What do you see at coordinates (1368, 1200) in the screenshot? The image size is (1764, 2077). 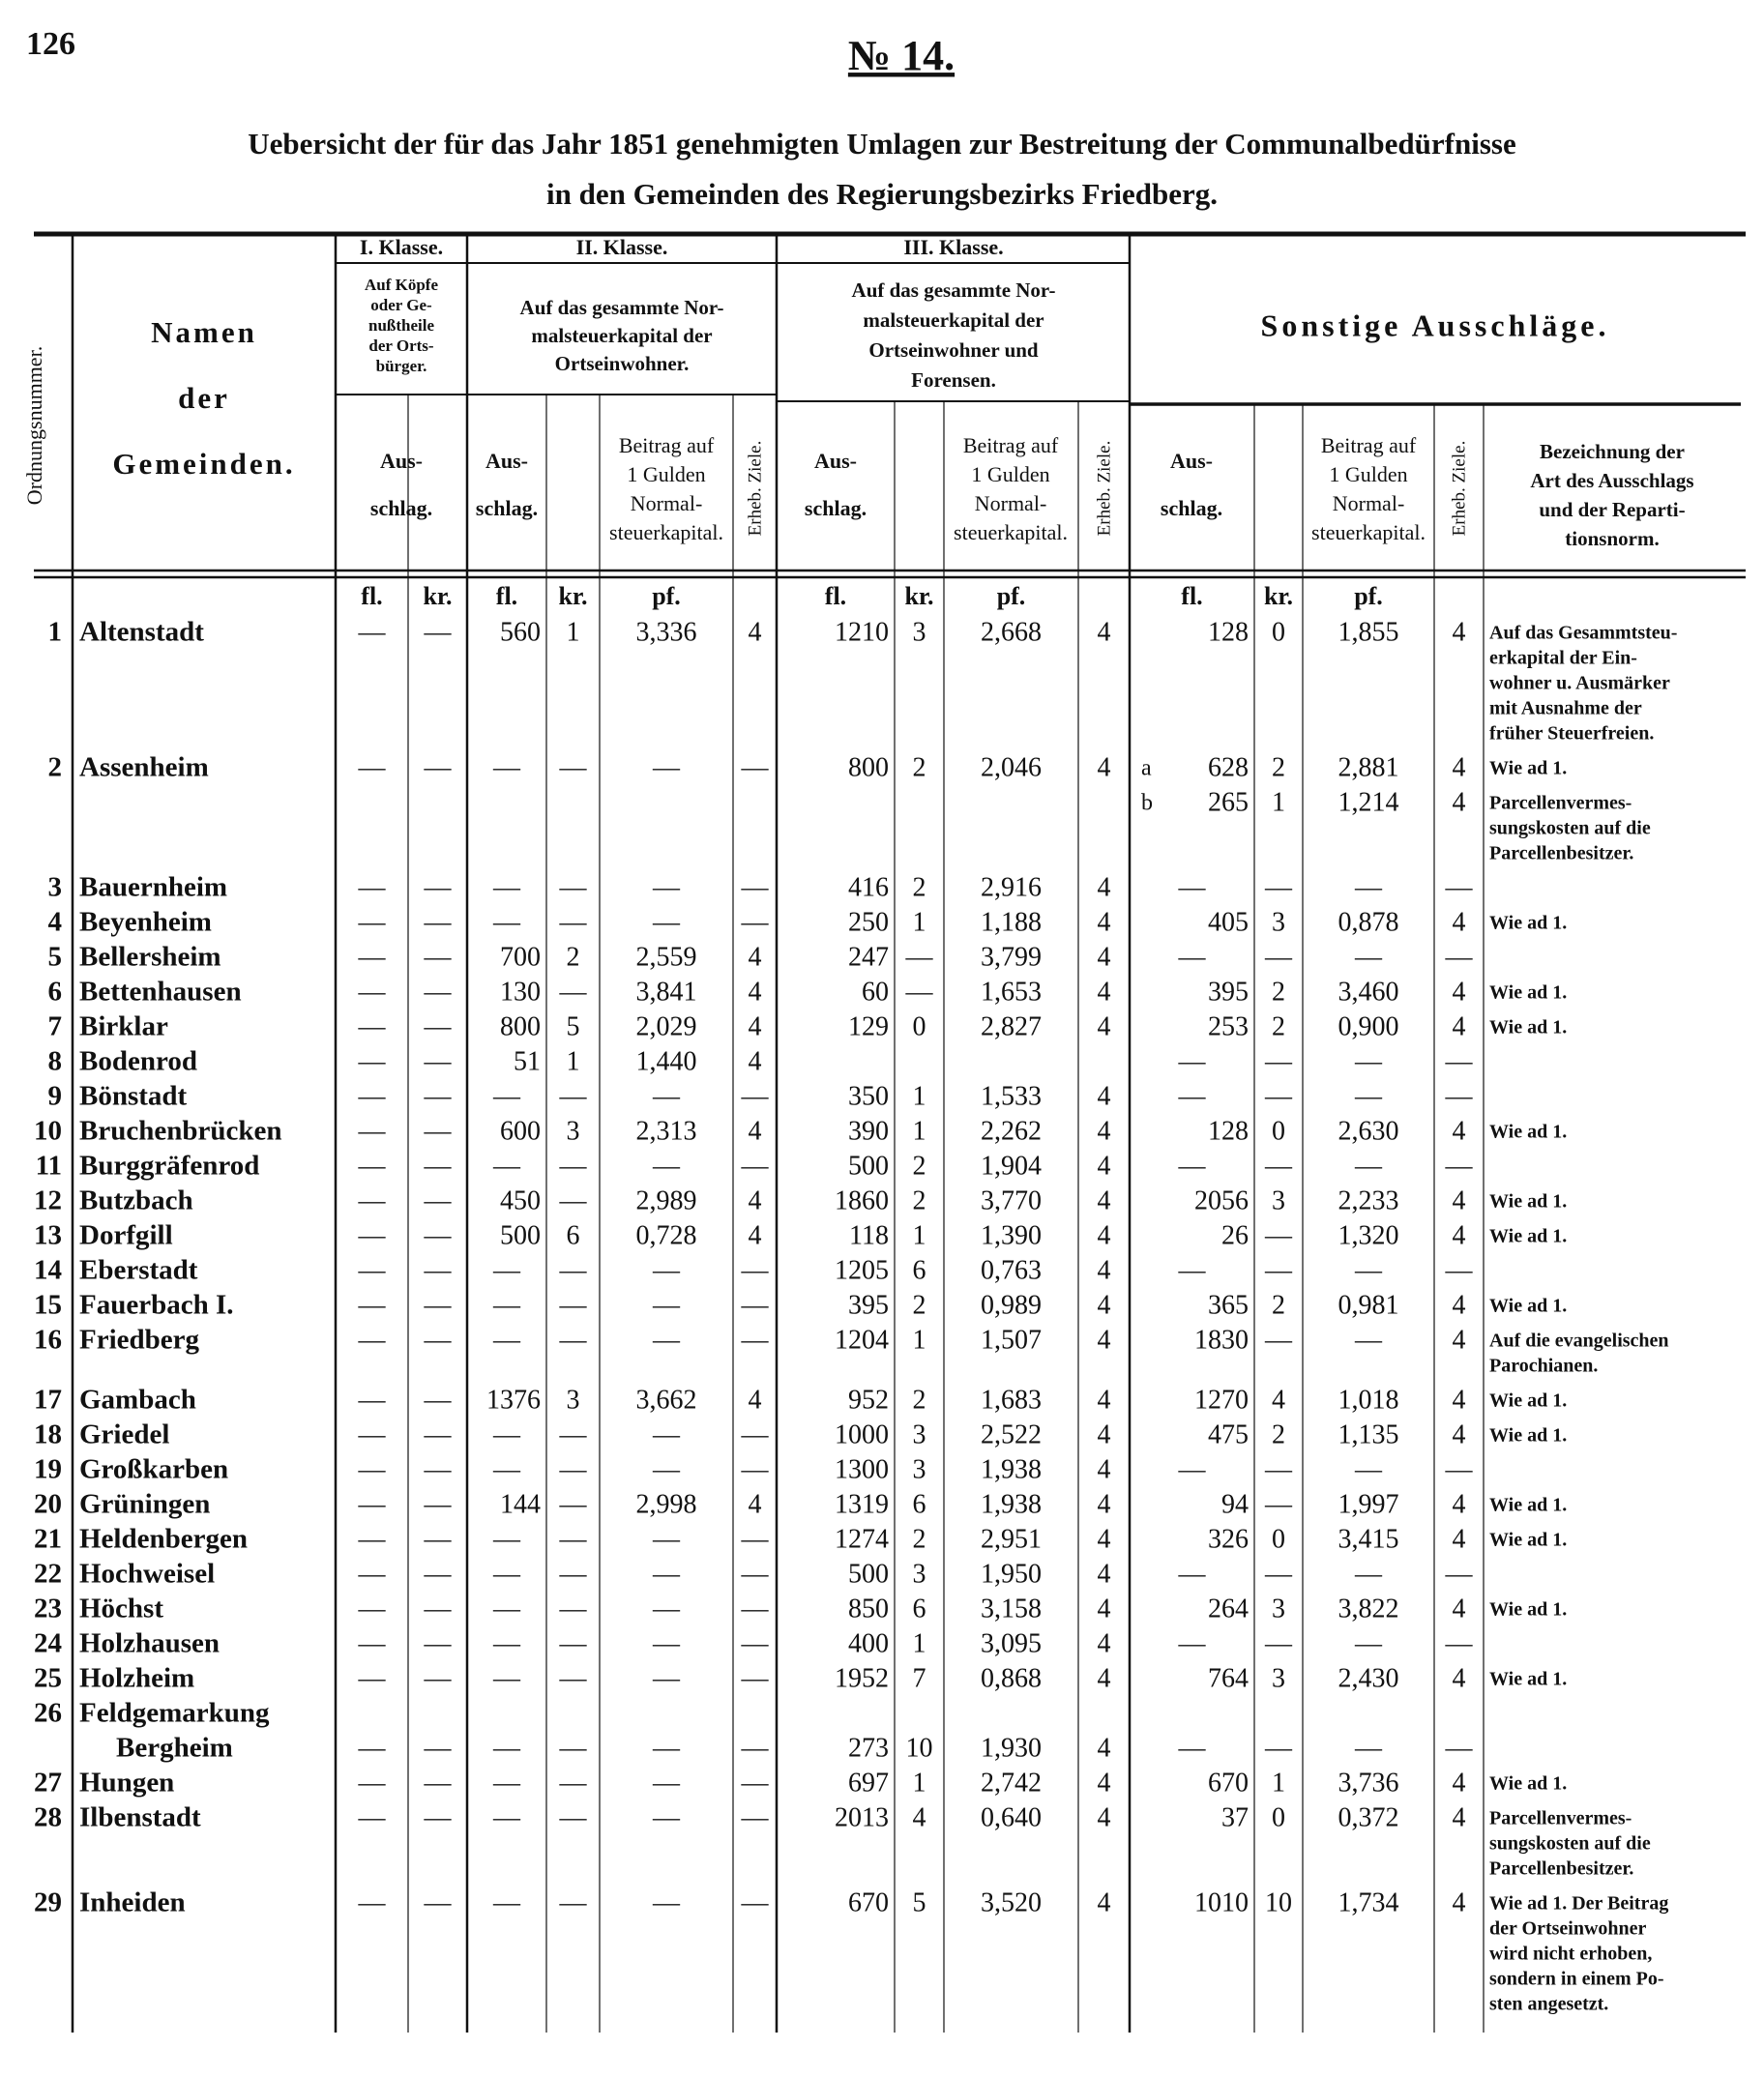 I see `cell-value: 2,233` at bounding box center [1368, 1200].